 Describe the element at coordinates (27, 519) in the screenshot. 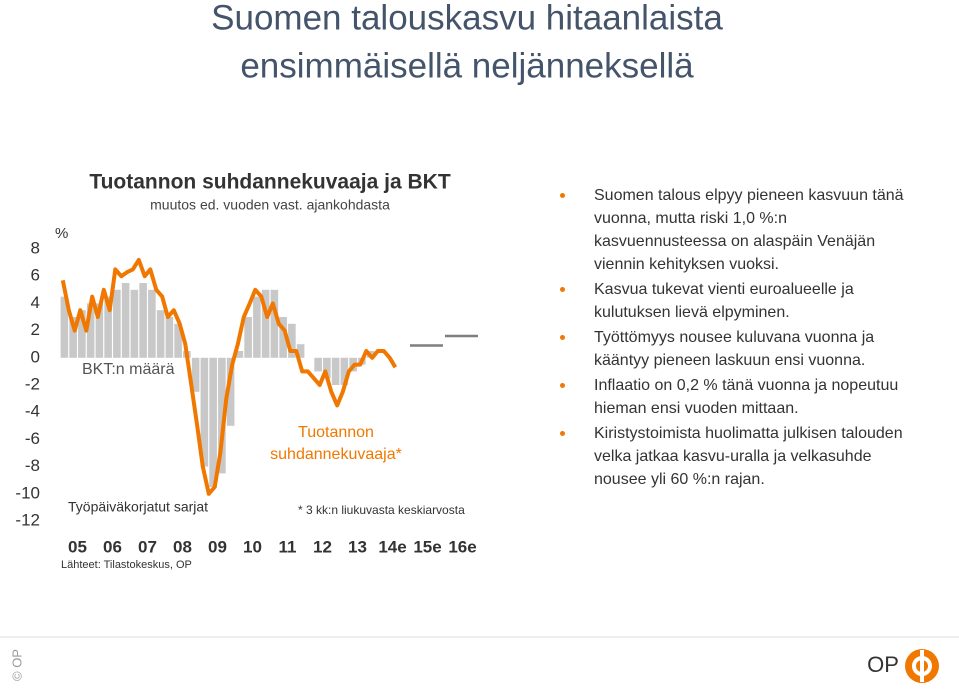

I see `y-tick-label: -12` at that location.